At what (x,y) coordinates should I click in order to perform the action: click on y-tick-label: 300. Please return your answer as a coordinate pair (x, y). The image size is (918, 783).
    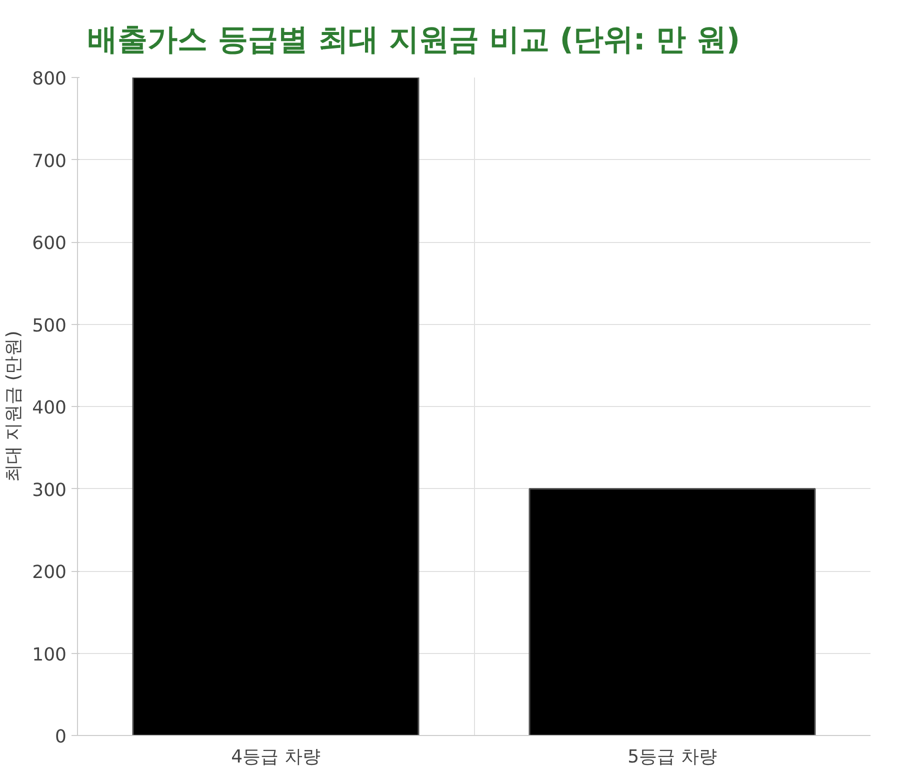
    Looking at the image, I should click on (49, 490).